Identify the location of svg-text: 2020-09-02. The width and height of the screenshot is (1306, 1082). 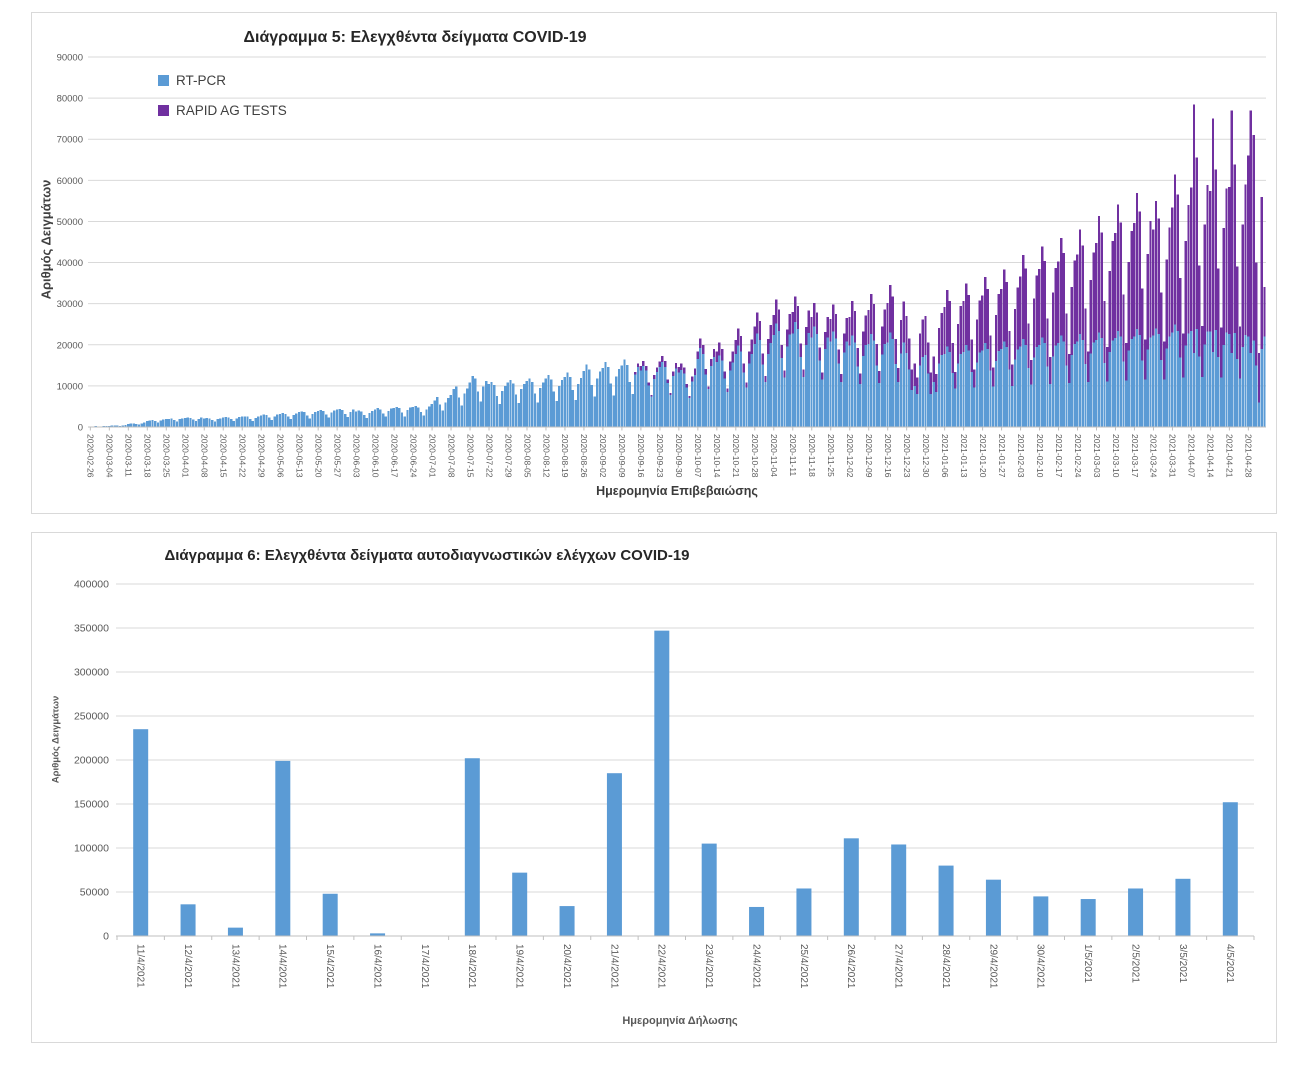
(603, 456).